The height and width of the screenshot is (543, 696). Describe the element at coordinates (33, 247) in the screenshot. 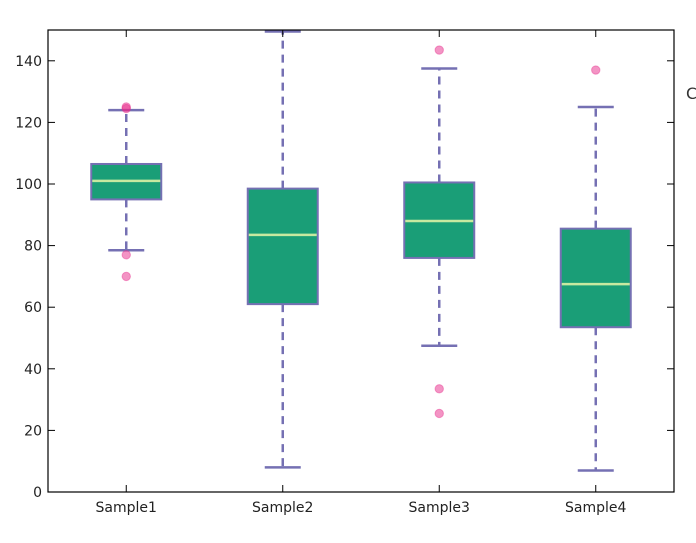

I see `y-tick-label: 80` at that location.